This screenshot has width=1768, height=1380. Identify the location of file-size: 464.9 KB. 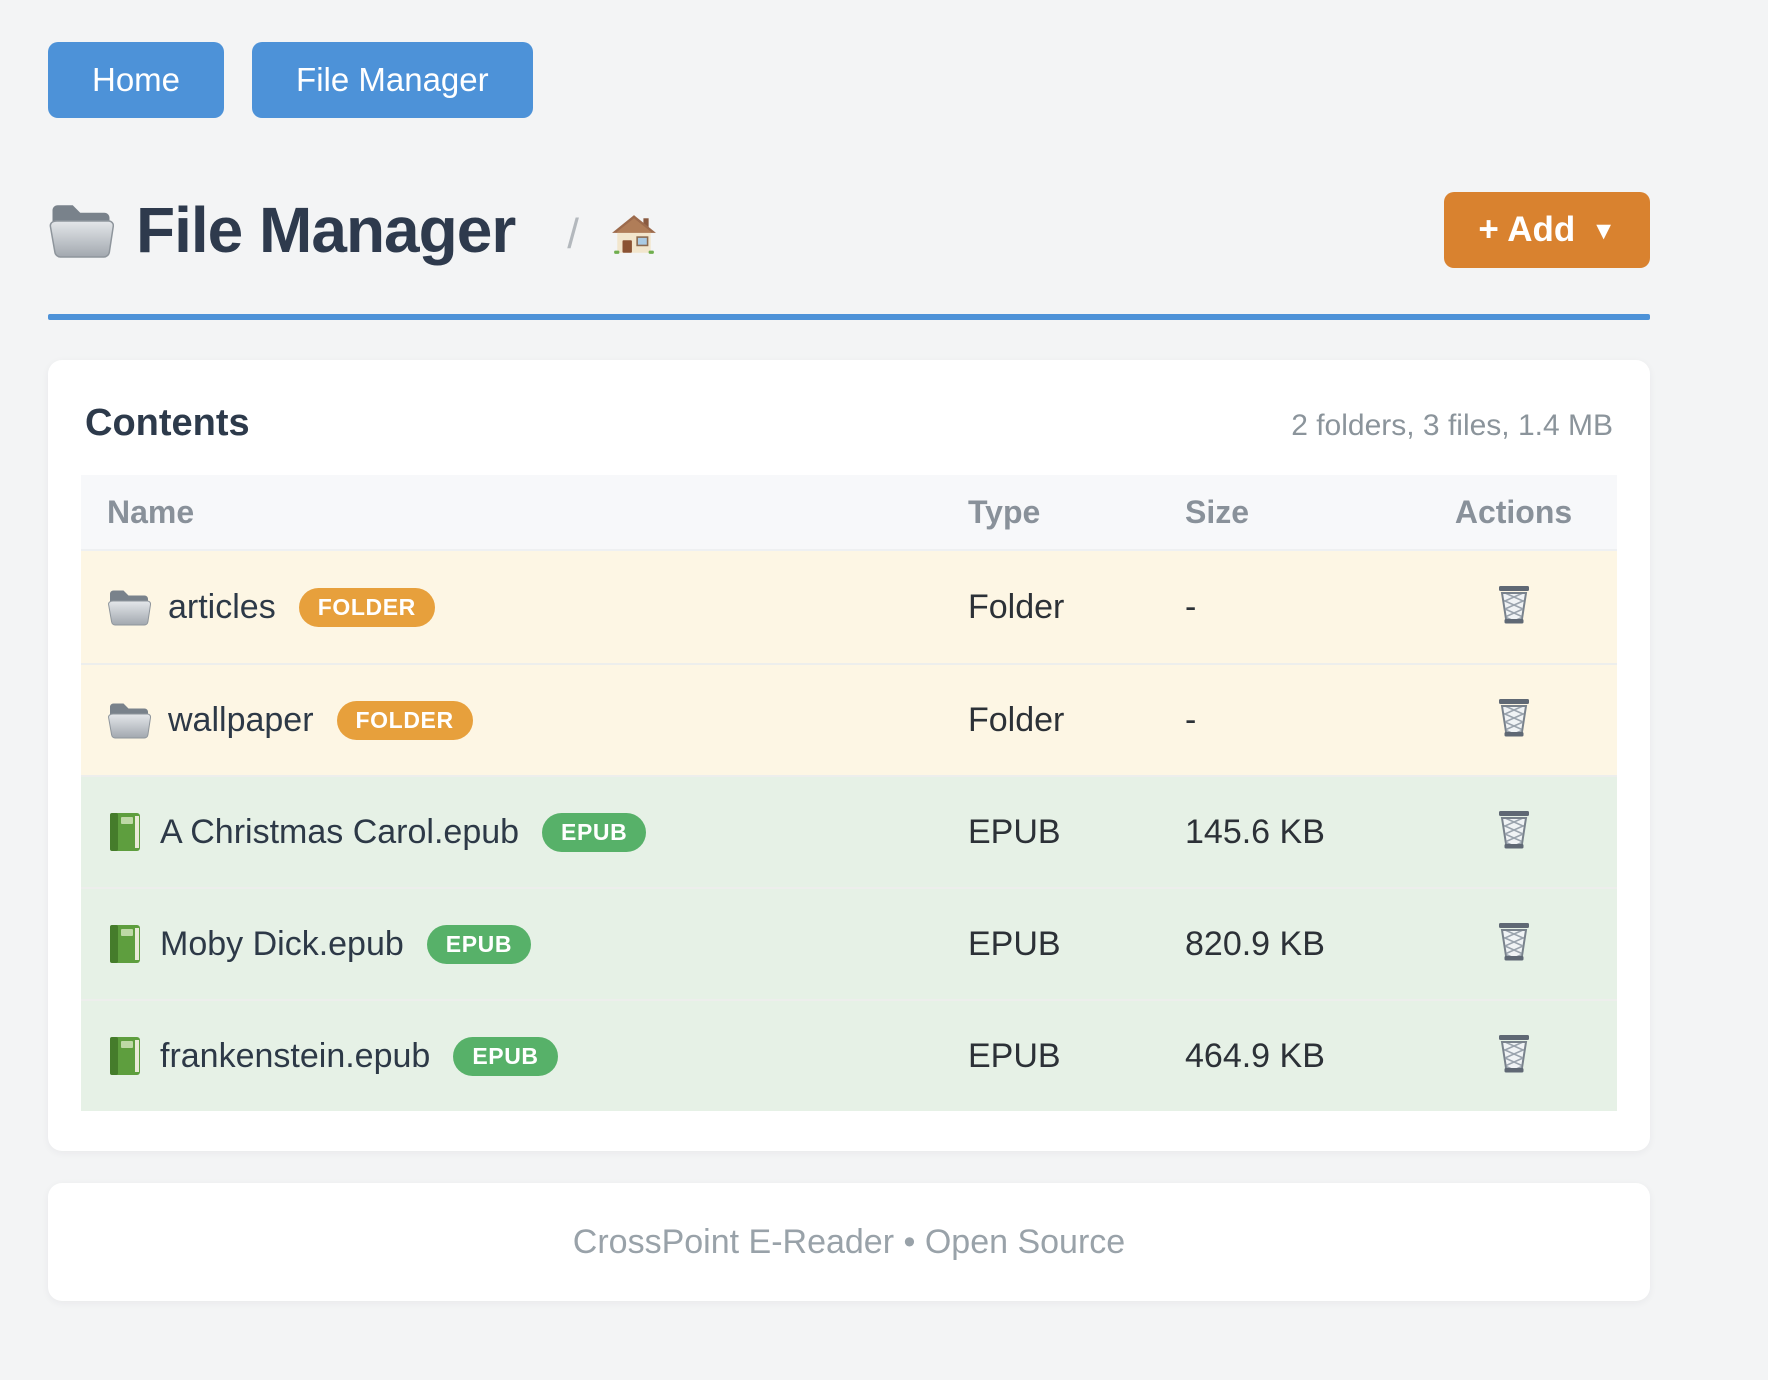
(1255, 1055).